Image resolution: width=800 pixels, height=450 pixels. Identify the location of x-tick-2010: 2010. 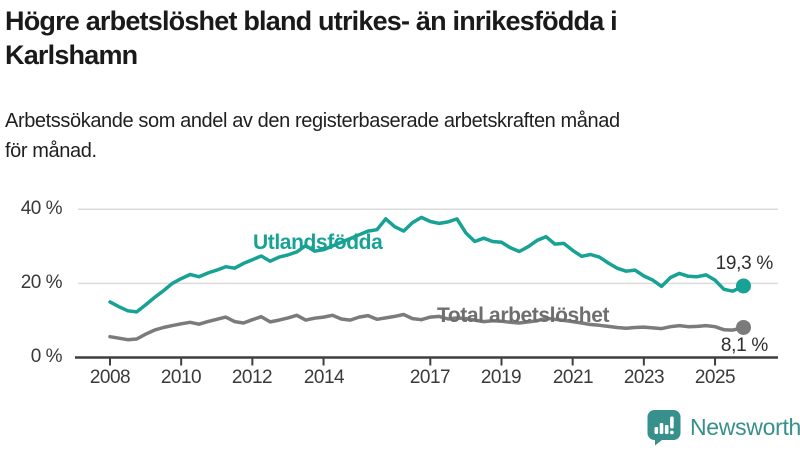
(181, 377).